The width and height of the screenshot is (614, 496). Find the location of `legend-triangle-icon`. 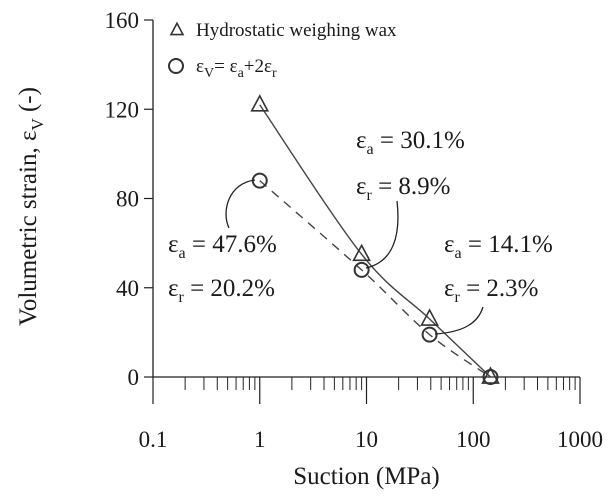

legend-triangle-icon is located at coordinates (177, 28).